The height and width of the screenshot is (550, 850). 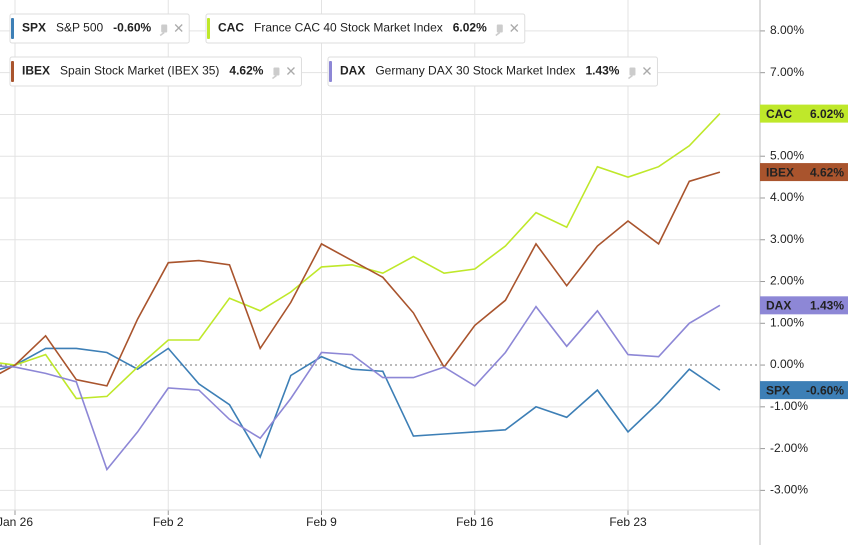 I want to click on value-tag-label: 1.43%, so click(x=827, y=306).